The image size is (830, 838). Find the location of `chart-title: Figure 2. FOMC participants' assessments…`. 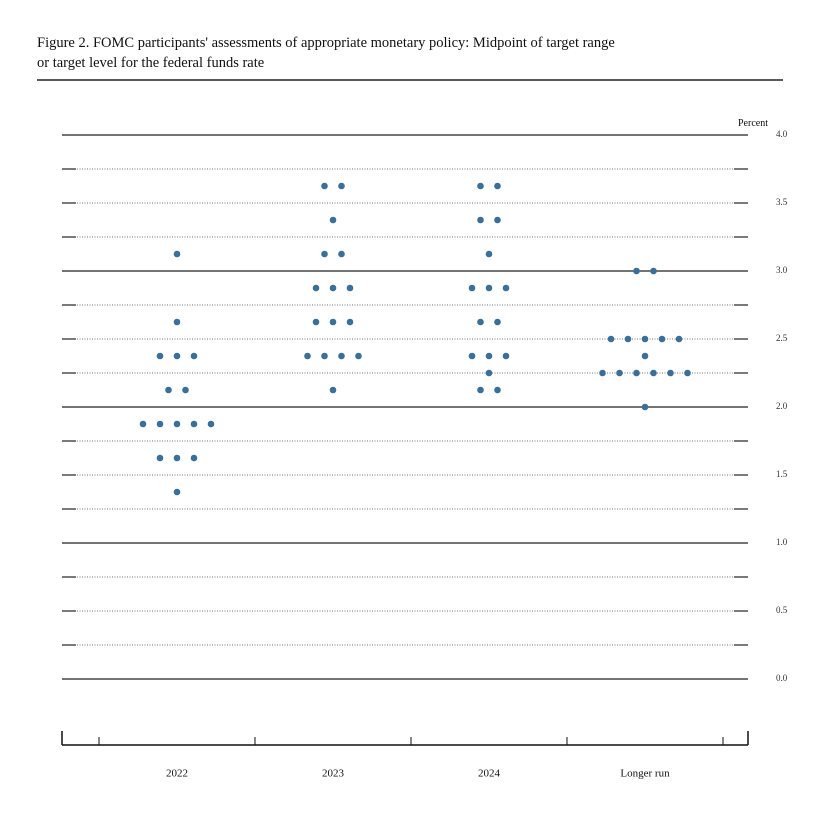

chart-title: Figure 2. FOMC participants' assessments… is located at coordinates (326, 43).